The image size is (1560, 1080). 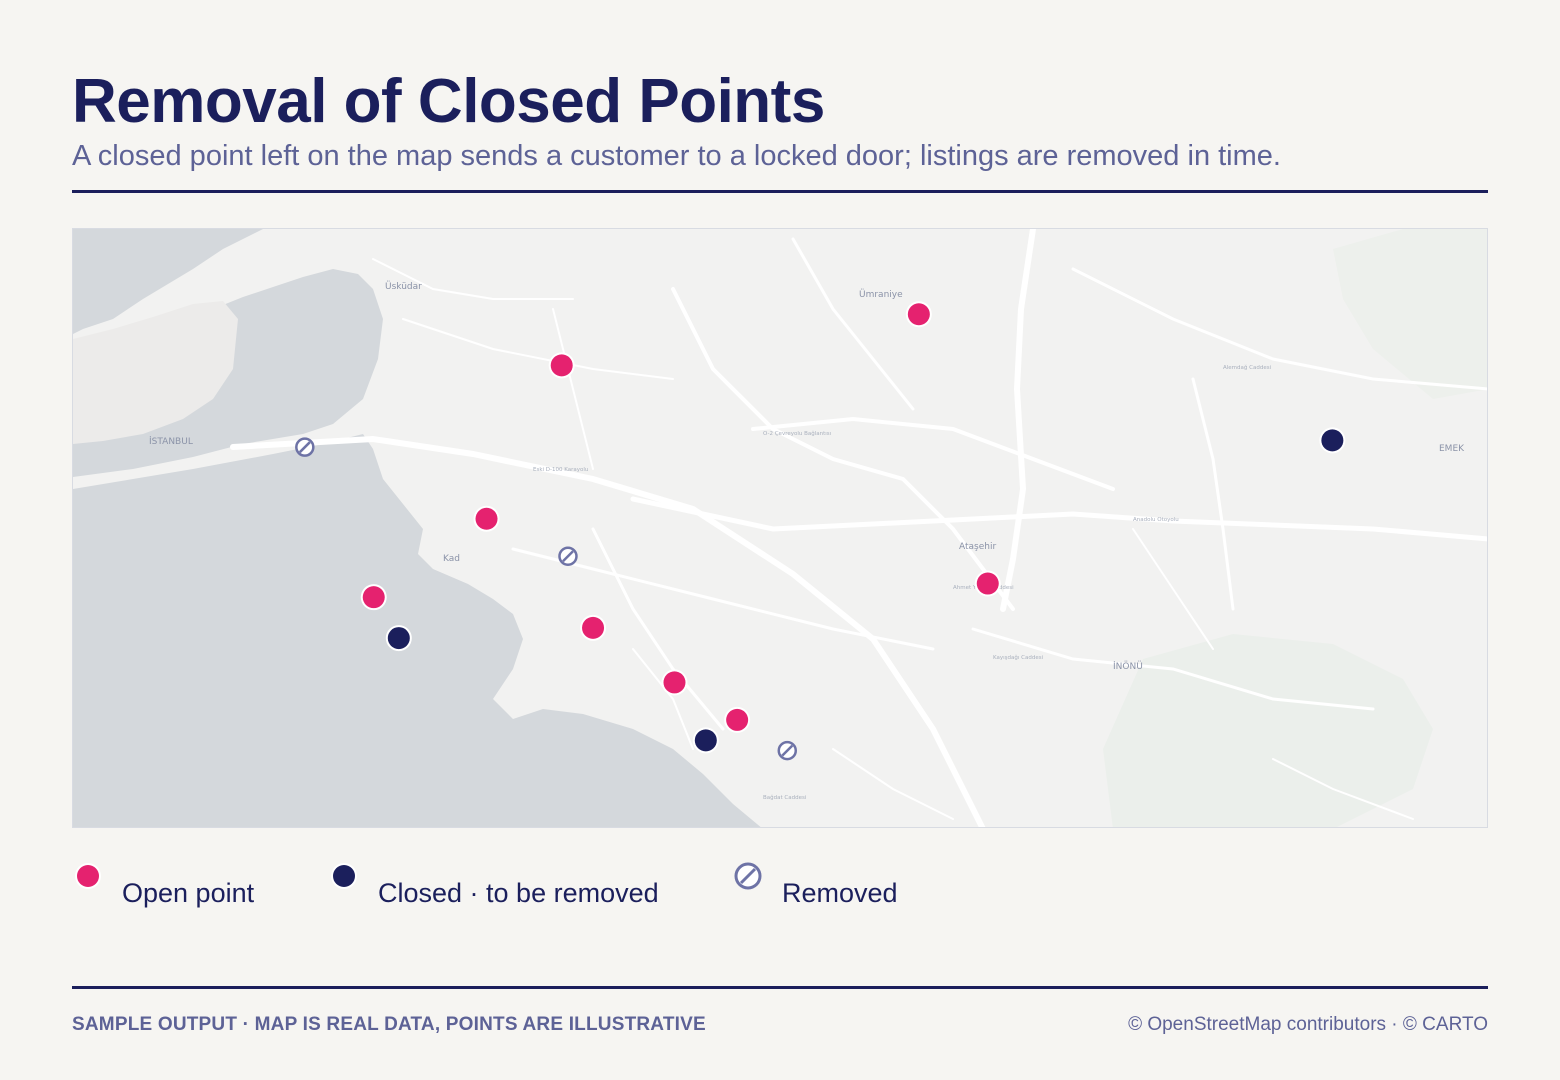 I want to click on footer-divider, so click(x=780, y=987).